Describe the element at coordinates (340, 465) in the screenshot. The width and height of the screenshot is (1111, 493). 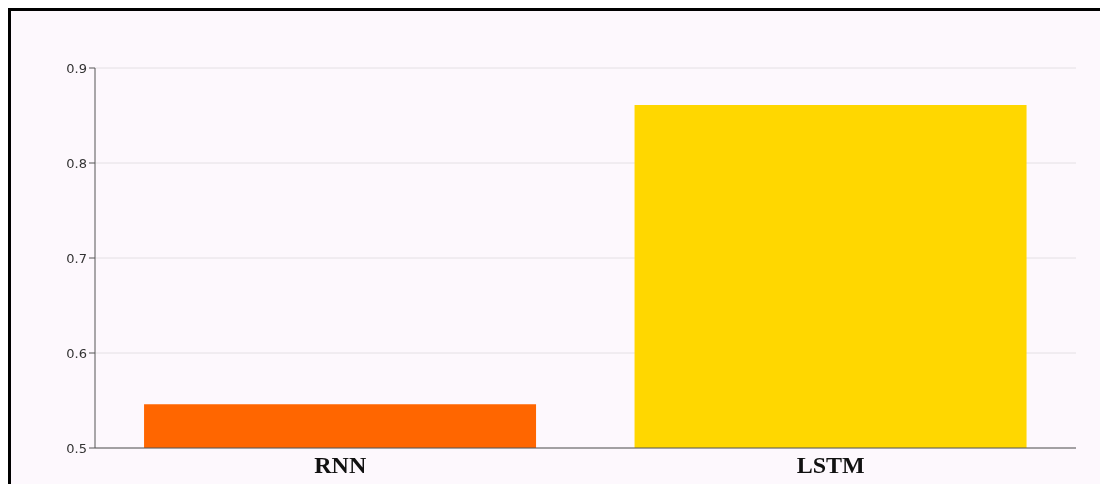
I see `x-tick-label: RNN` at that location.